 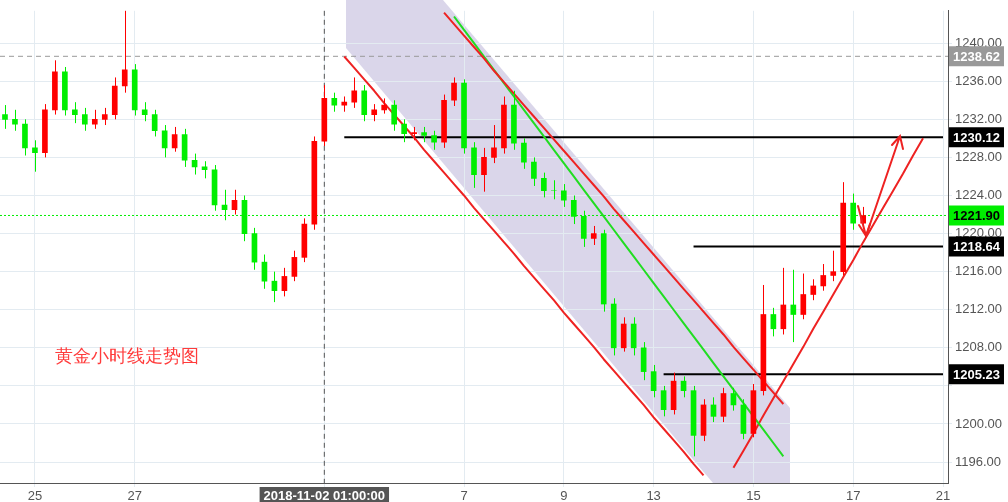 What do you see at coordinates (978, 423) in the screenshot?
I see `y-tick-label: 1200.00` at bounding box center [978, 423].